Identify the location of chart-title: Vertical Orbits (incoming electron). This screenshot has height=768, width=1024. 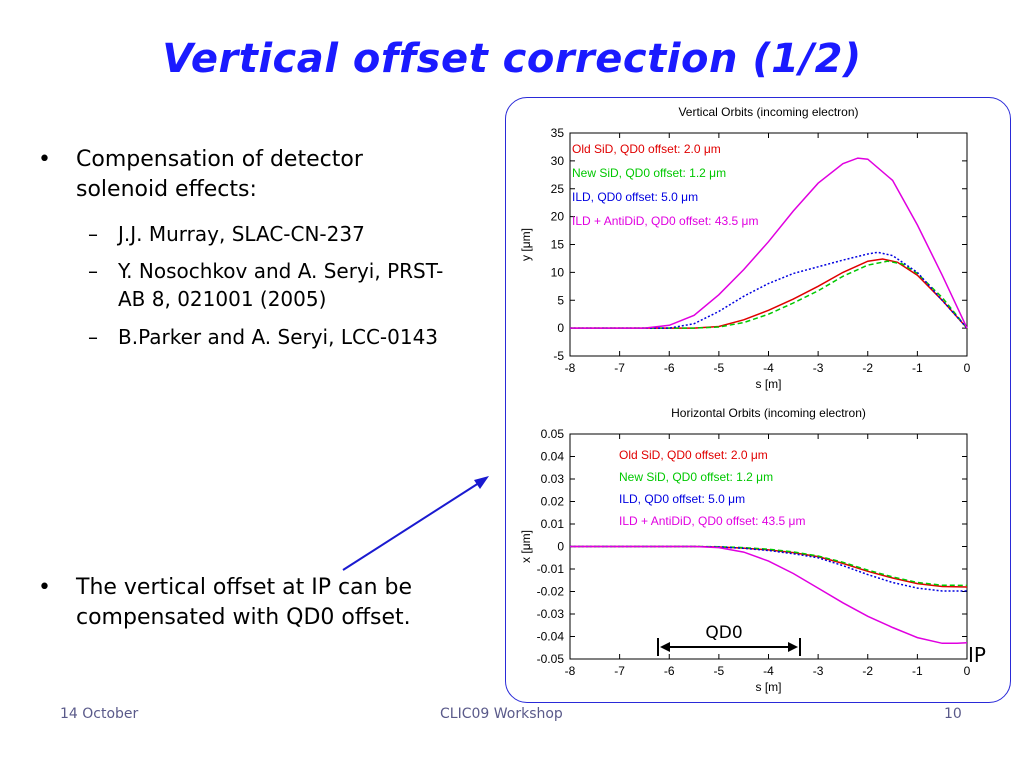
(768, 112).